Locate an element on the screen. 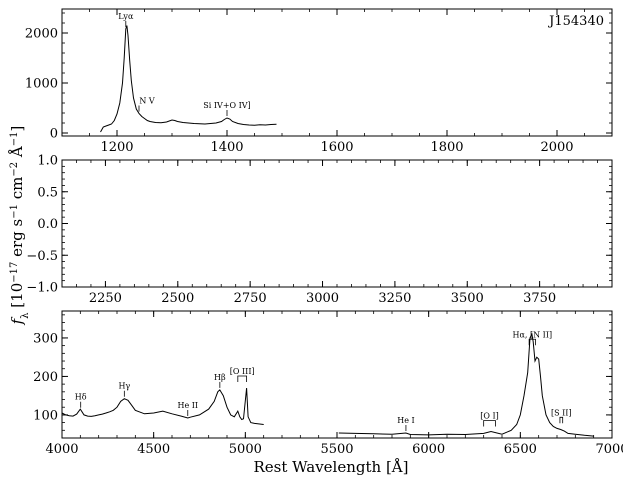  x-tick-label: 7000 is located at coordinates (609, 449).